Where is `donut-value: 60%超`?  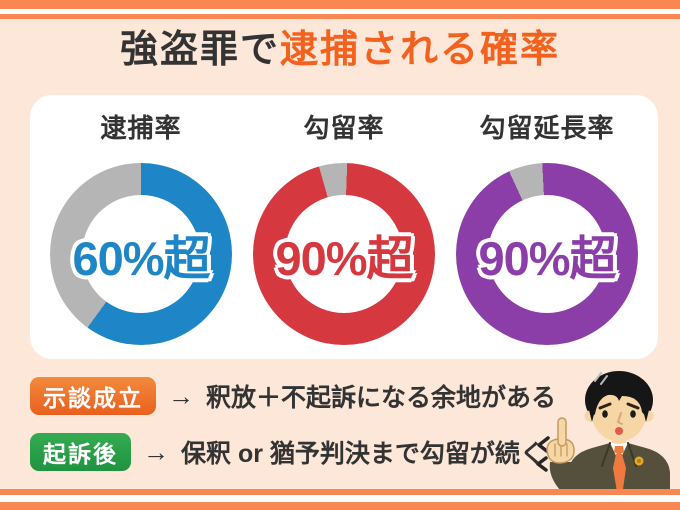
donut-value: 60%超 is located at coordinates (141, 258).